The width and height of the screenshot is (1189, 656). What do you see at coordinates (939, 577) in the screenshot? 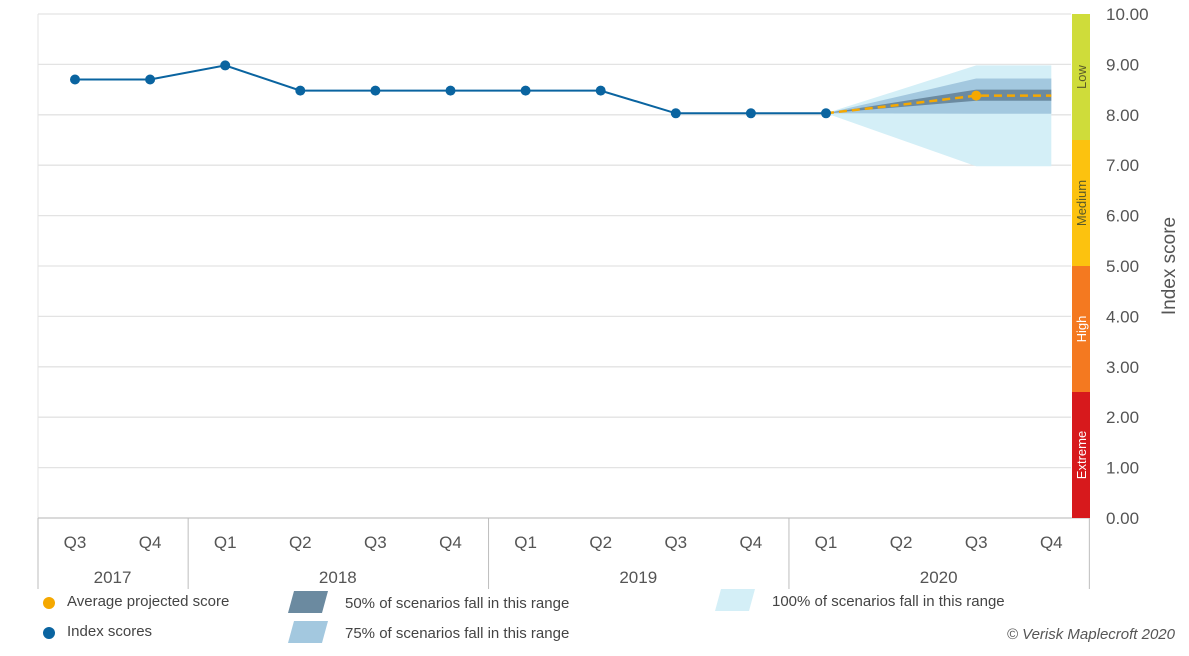
I see `year-tick-label: 2020` at bounding box center [939, 577].